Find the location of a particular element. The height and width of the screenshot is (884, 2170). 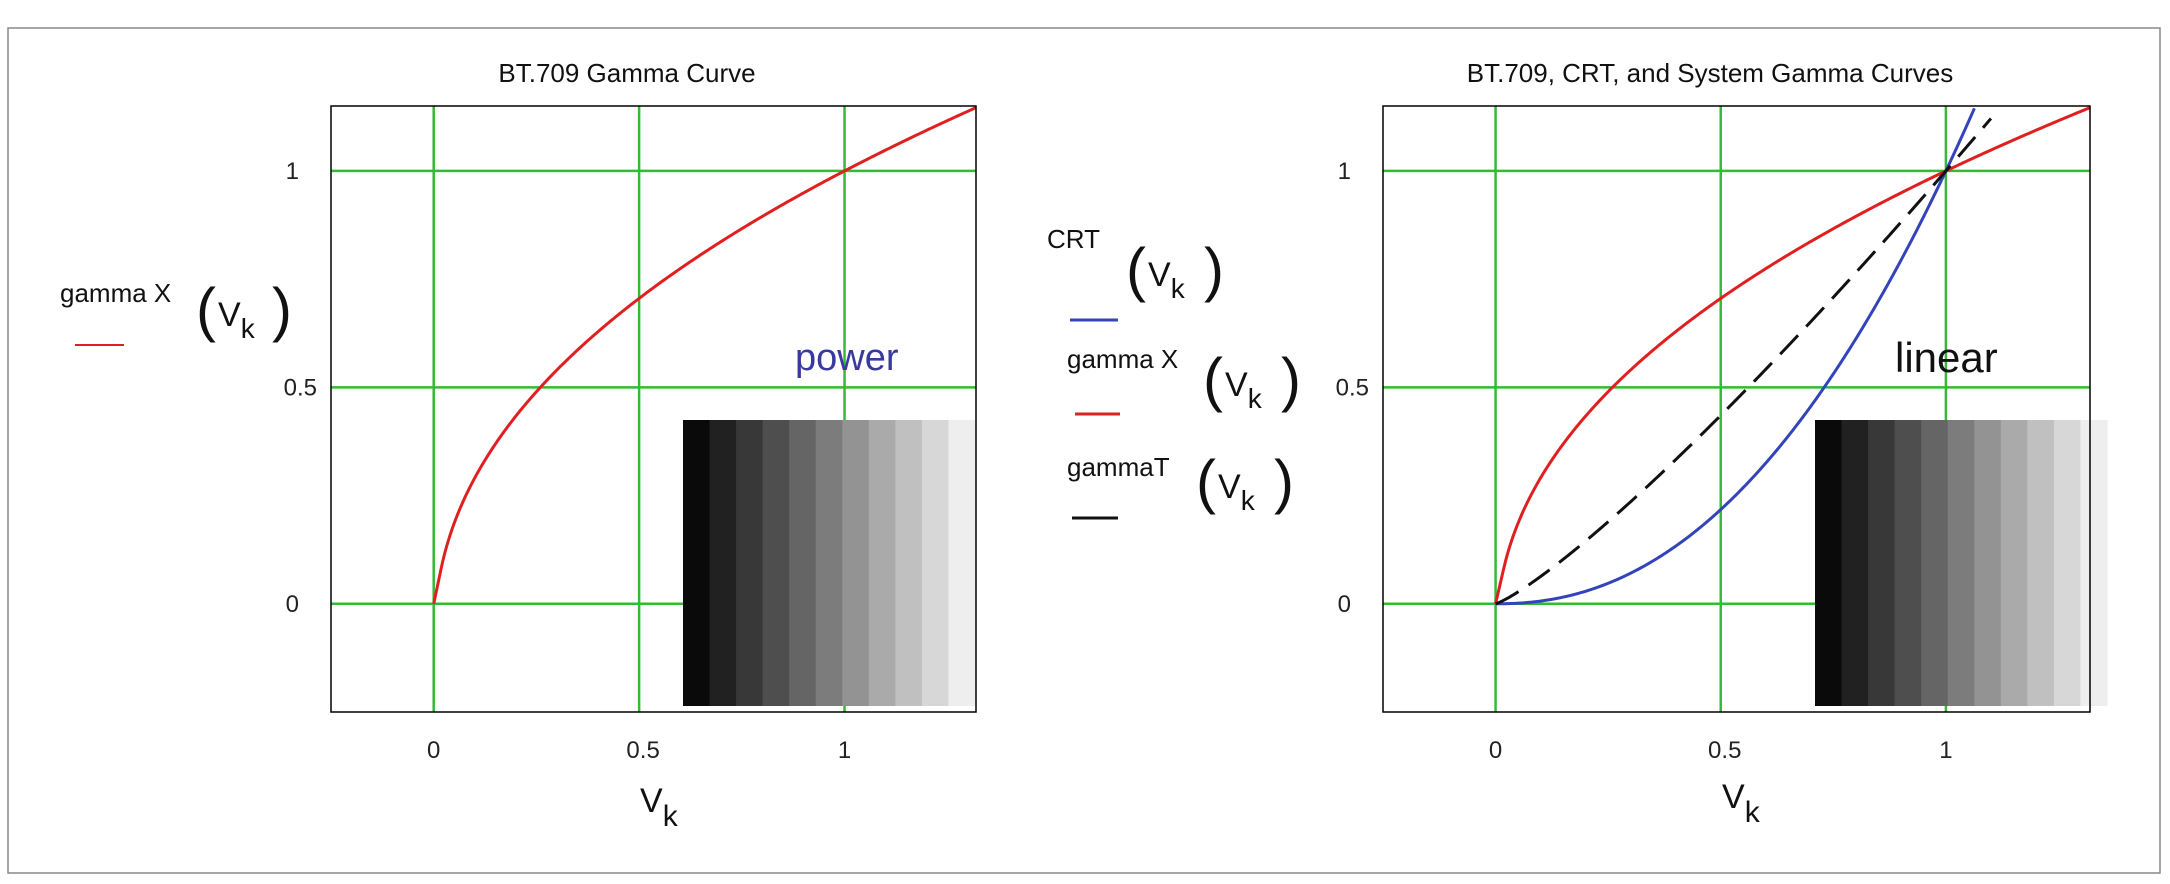

series-line-crt is located at coordinates (1735, 356).